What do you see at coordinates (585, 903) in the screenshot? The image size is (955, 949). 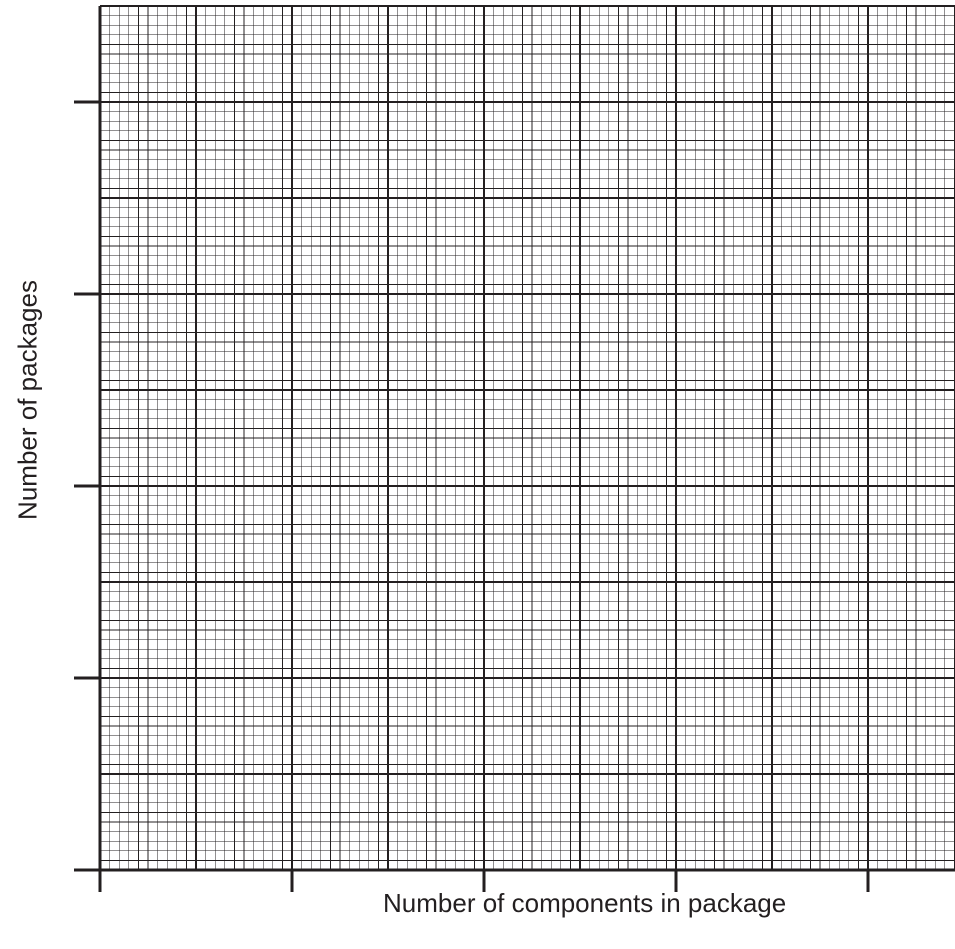 I see `x-axis-label: Number of components in package` at bounding box center [585, 903].